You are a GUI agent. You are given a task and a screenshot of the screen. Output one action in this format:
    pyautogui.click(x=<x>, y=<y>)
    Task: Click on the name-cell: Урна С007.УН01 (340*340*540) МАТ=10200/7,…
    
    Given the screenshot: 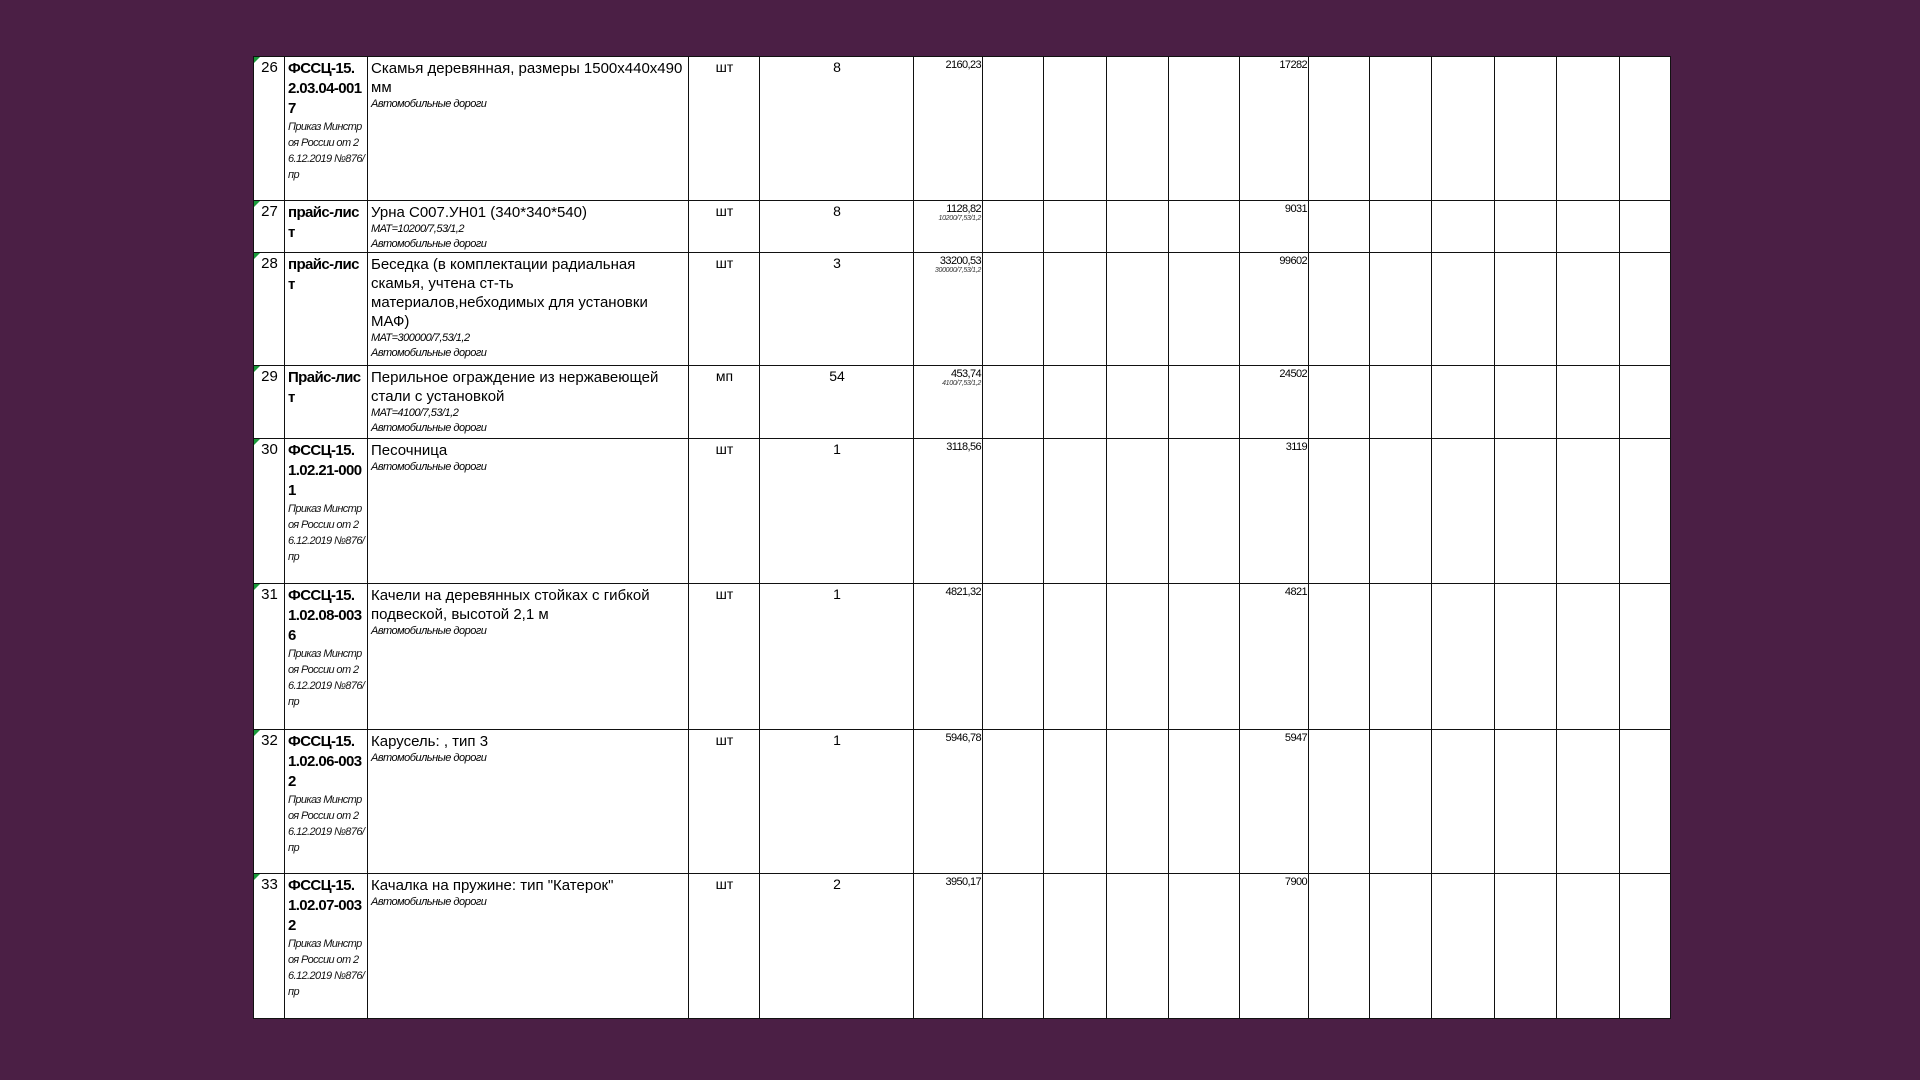 What is the action you would take?
    pyautogui.click(x=528, y=226)
    